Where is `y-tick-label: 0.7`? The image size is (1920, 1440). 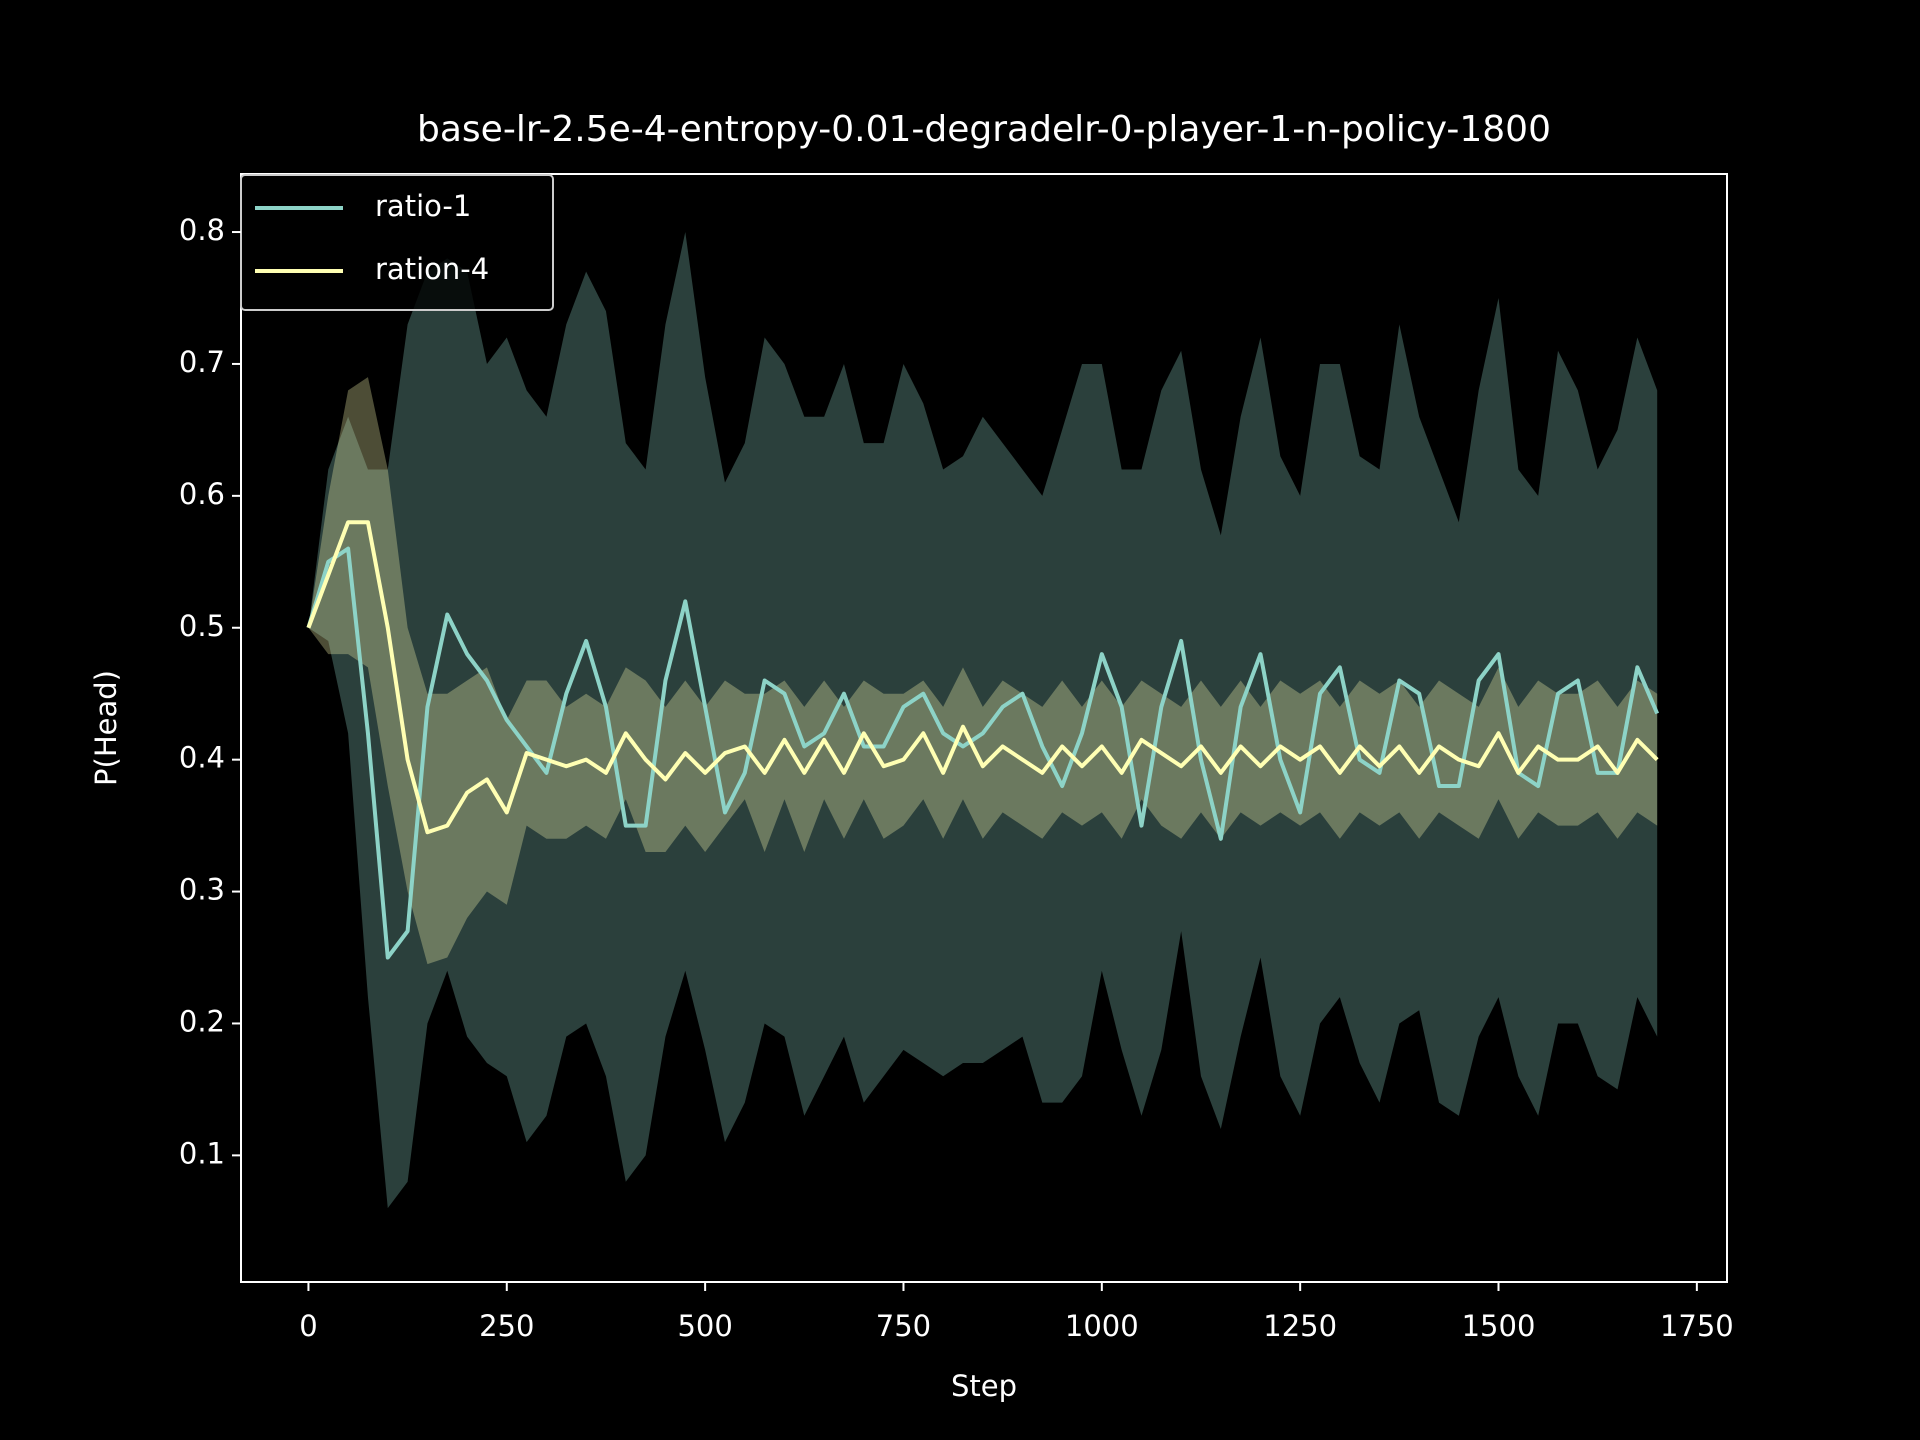 y-tick-label: 0.7 is located at coordinates (202, 362).